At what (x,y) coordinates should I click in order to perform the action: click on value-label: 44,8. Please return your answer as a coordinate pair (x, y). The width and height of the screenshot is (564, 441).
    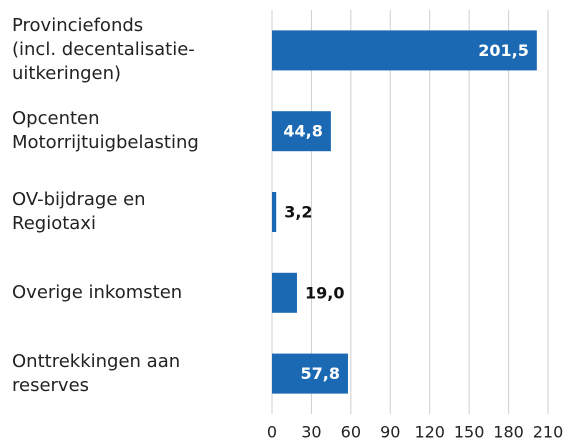
    Looking at the image, I should click on (302, 131).